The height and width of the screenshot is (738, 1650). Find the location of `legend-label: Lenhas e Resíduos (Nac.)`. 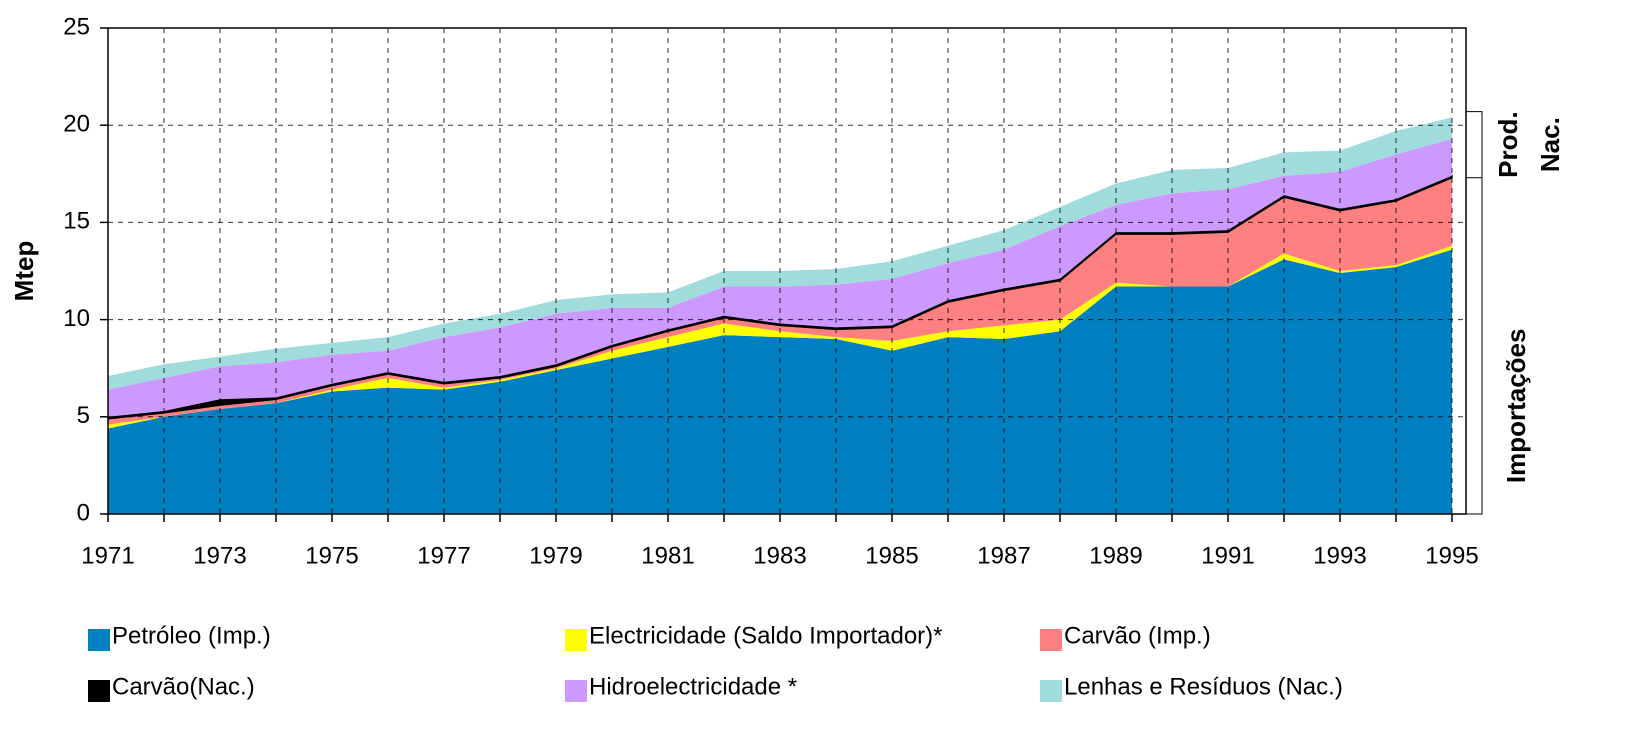

legend-label: Lenhas e Resíduos (Nac.) is located at coordinates (1203, 686).